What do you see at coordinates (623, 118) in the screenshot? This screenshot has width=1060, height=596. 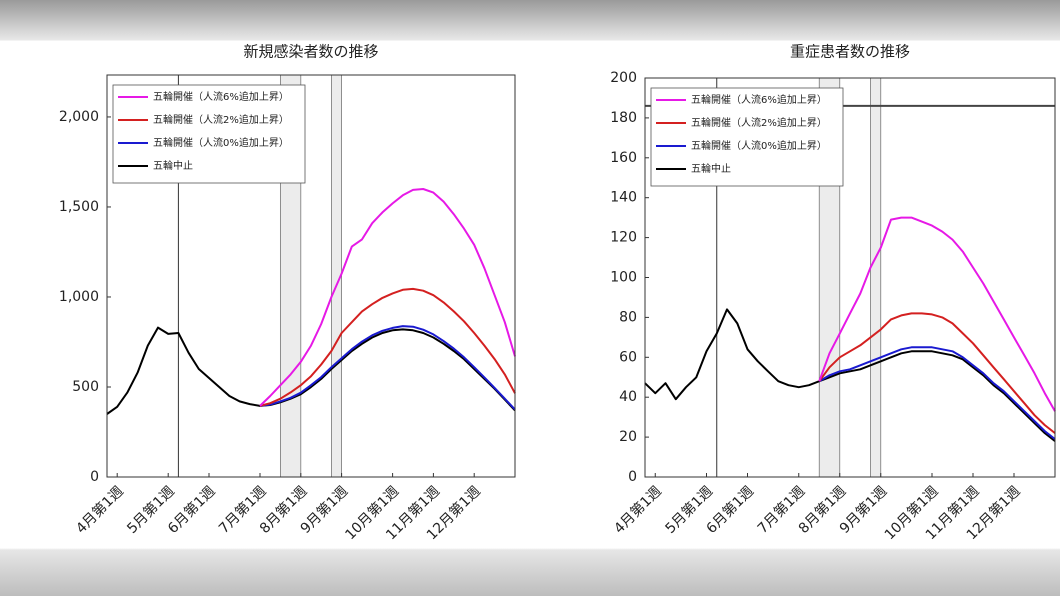 I see `y-tick-label: 180` at bounding box center [623, 118].